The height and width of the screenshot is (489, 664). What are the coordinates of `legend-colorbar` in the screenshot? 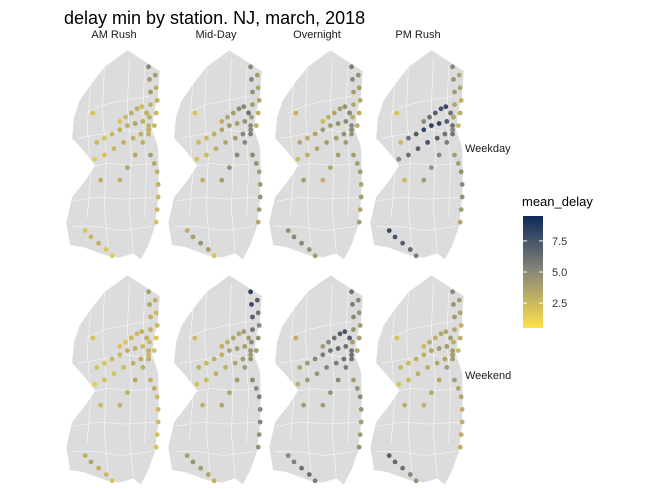 It's located at (533, 272).